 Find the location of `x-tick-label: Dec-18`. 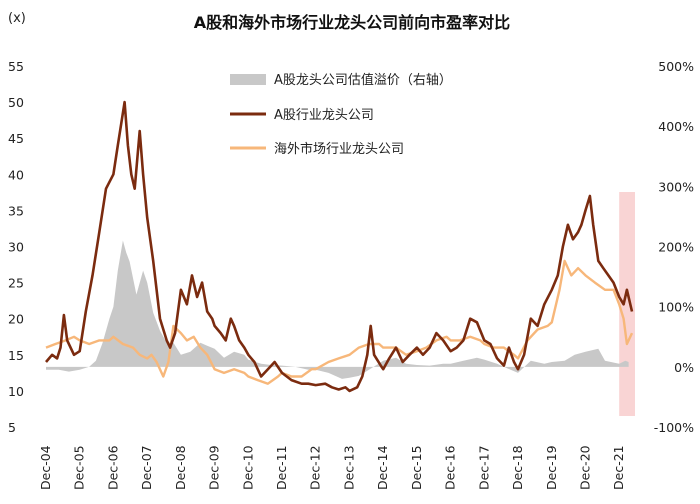

x-tick-label: Dec-18 is located at coordinates (517, 467).